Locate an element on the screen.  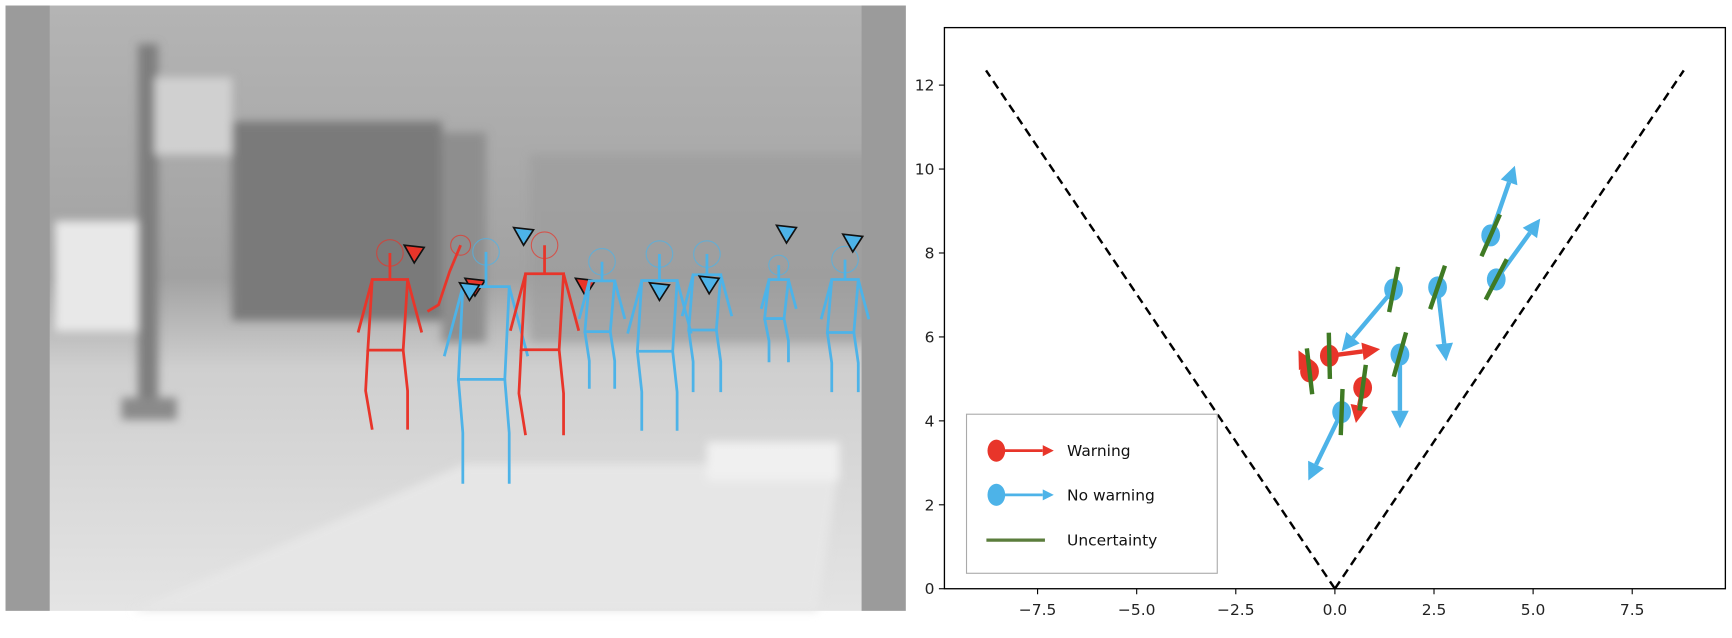
y-tick-label: 4 is located at coordinates (930, 421).